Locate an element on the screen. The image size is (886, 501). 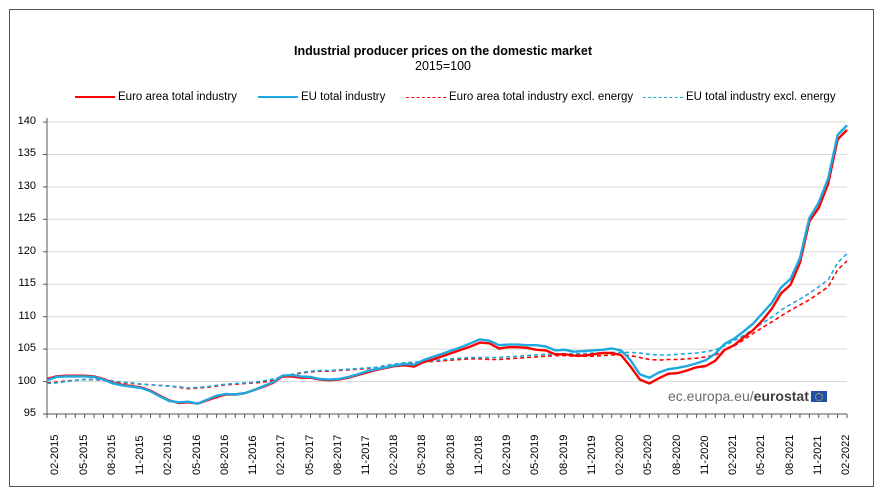
eurostat-watermark: ec.europa.eu/eurostat is located at coordinates (747, 396).